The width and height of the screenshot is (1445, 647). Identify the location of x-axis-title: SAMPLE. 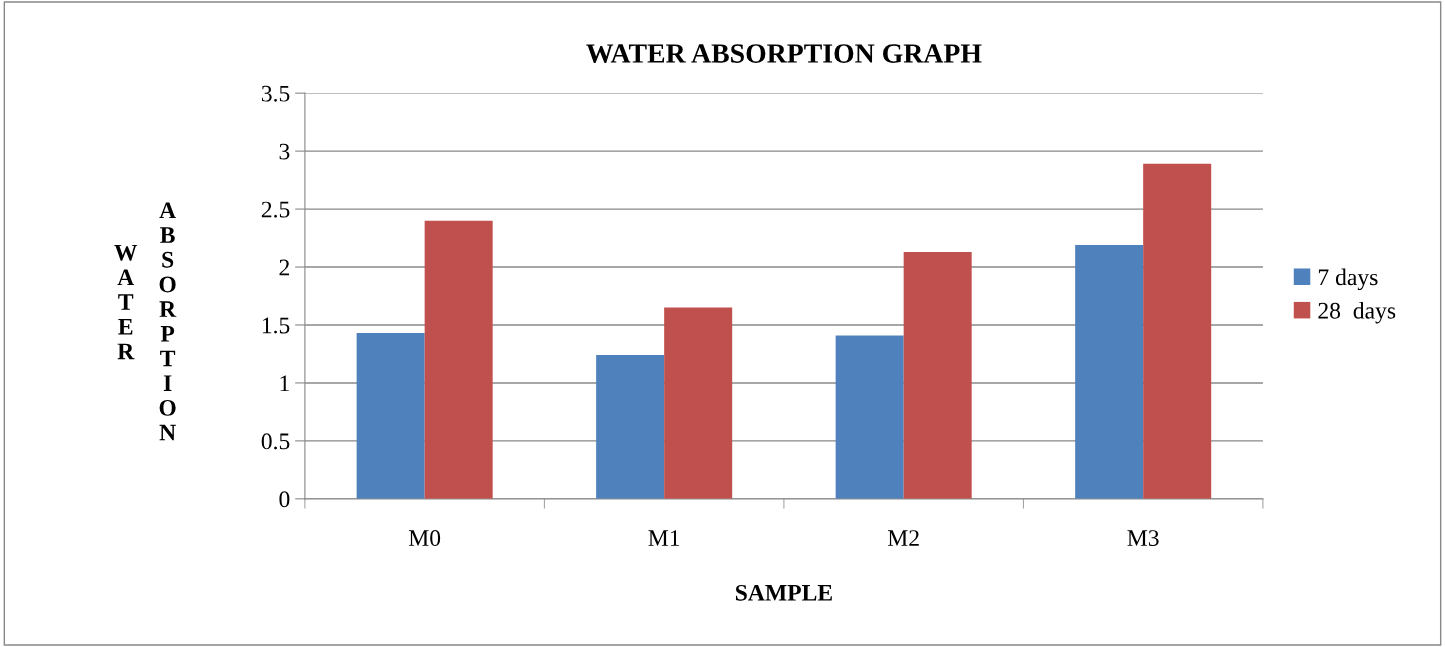
(783, 592).